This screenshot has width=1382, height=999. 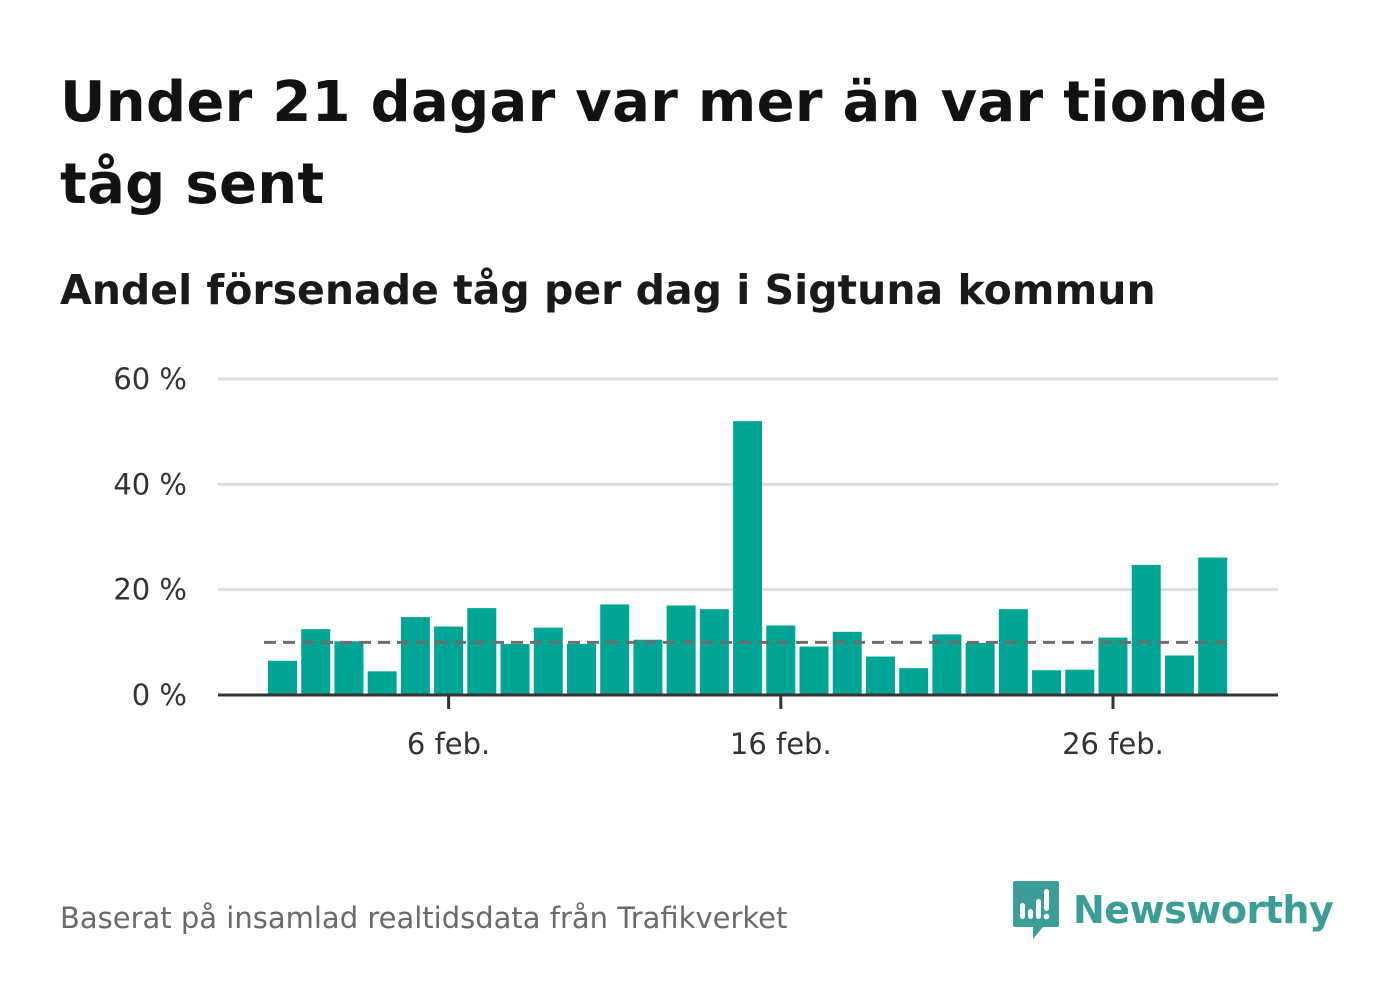 I want to click on bar: 15 feb.: 52 %, so click(x=748, y=558).